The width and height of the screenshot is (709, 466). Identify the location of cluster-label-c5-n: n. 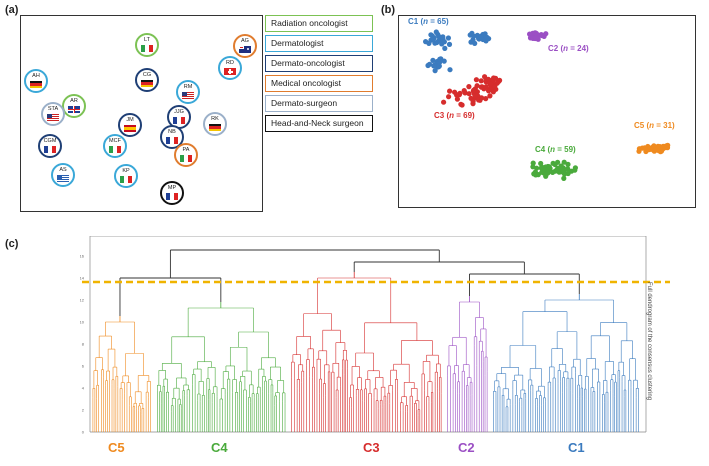
(652, 125).